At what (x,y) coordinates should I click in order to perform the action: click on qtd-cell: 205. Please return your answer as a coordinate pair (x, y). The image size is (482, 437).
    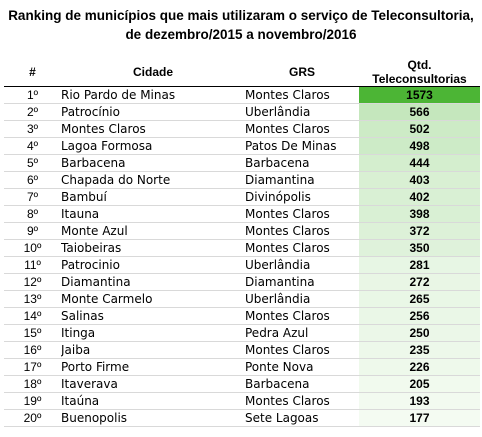
    Looking at the image, I should click on (419, 384).